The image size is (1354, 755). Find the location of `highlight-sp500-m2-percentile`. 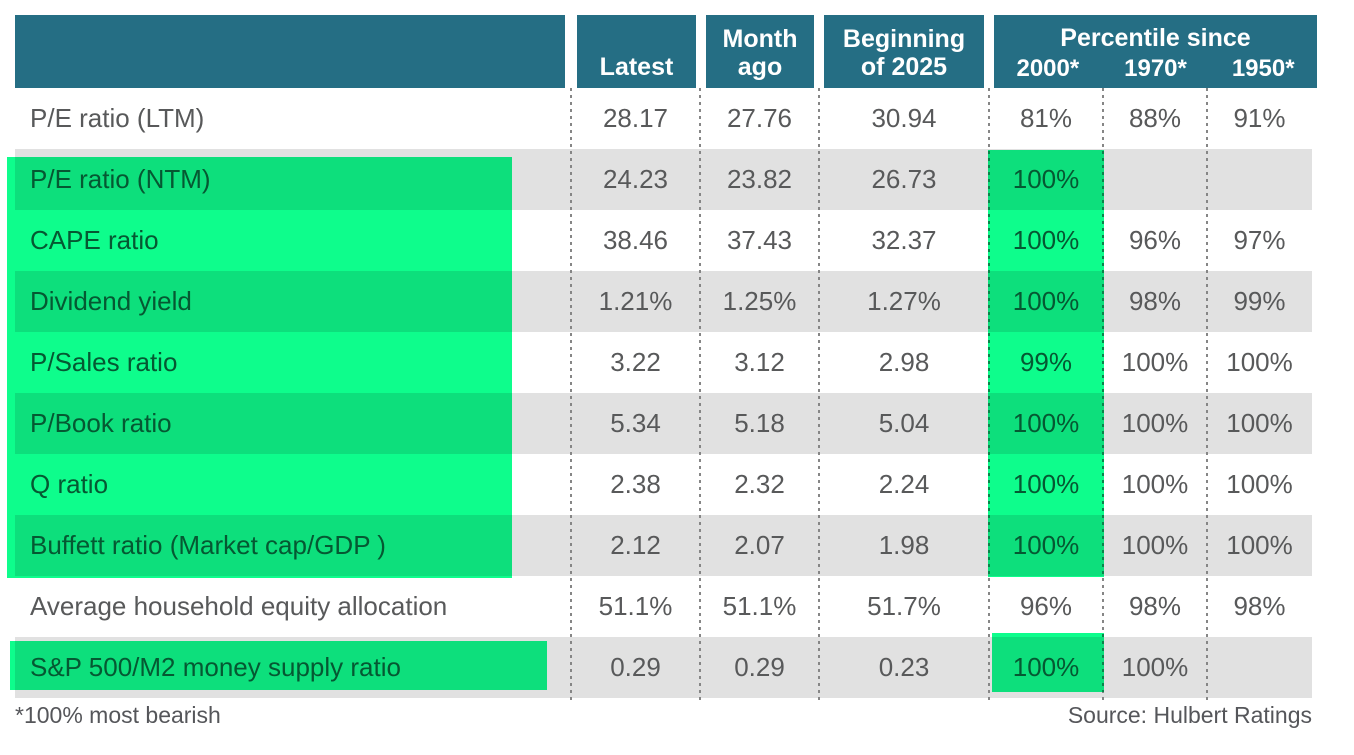

highlight-sp500-m2-percentile is located at coordinates (1048, 662).